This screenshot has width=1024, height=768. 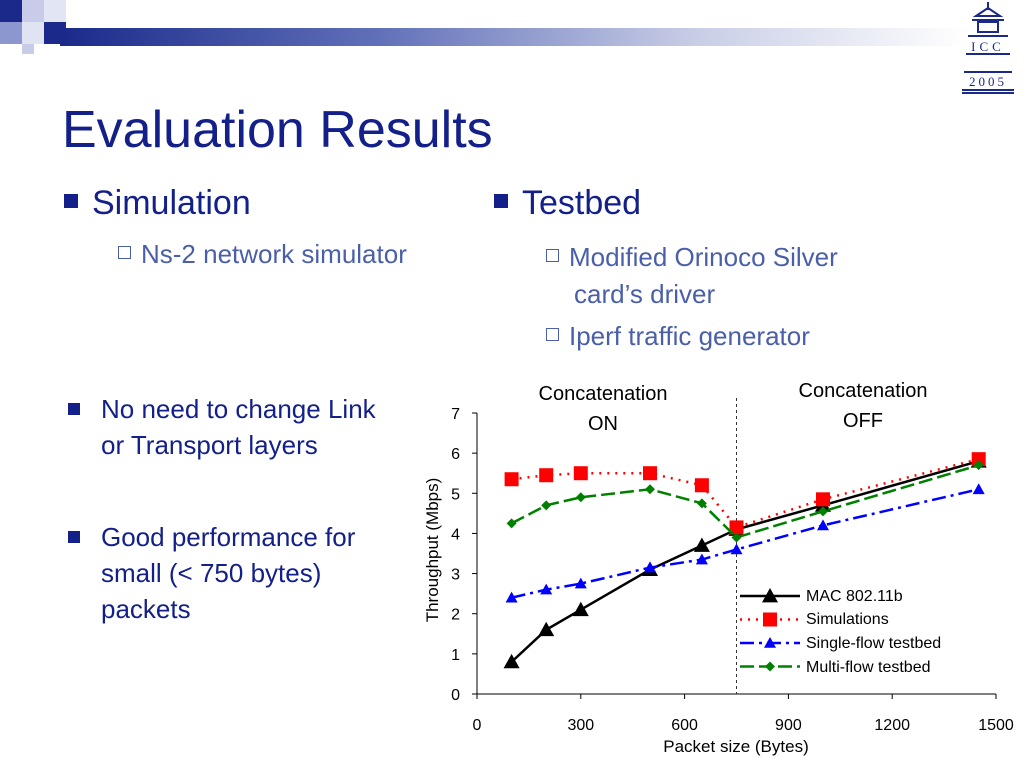 What do you see at coordinates (146, 609) in the screenshot?
I see `point-performance-line3: packets` at bounding box center [146, 609].